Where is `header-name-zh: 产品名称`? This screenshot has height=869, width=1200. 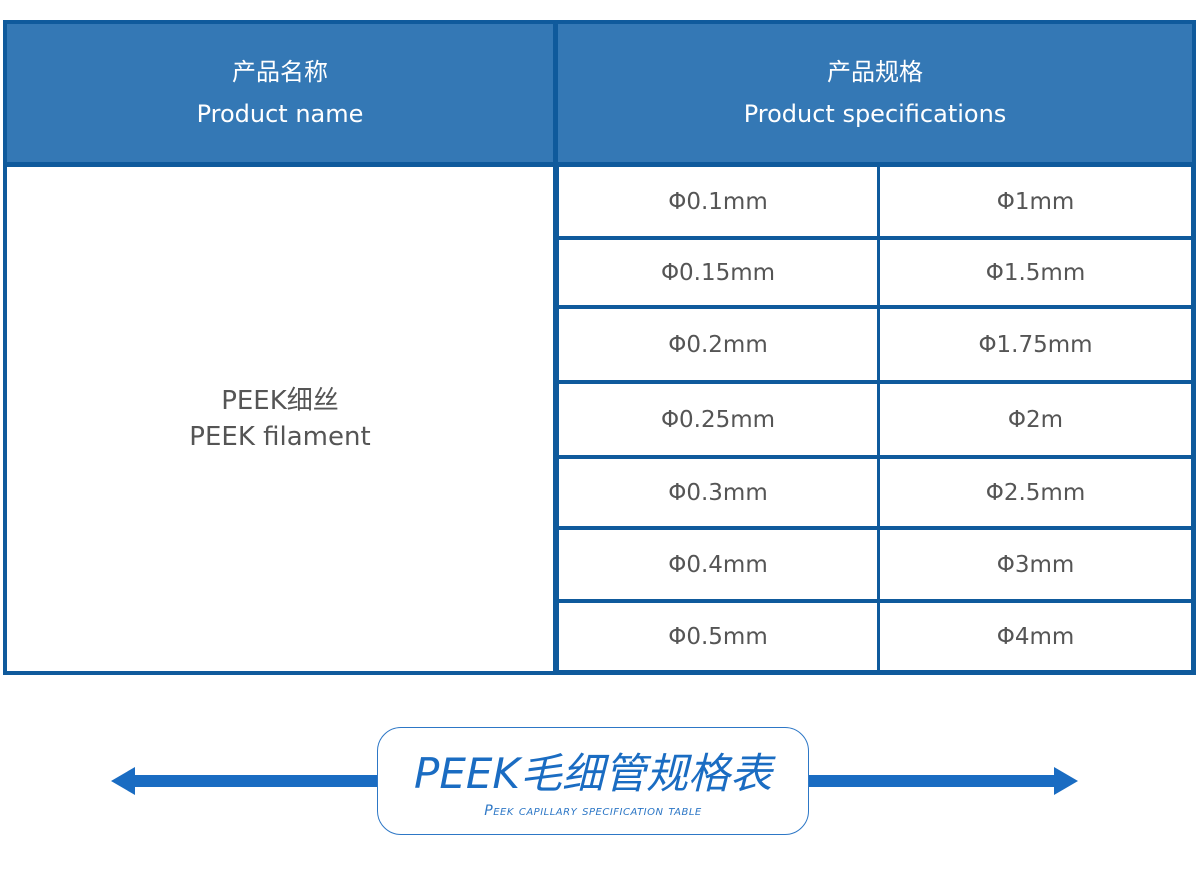
header-name-zh: 产品名称 is located at coordinates (280, 72).